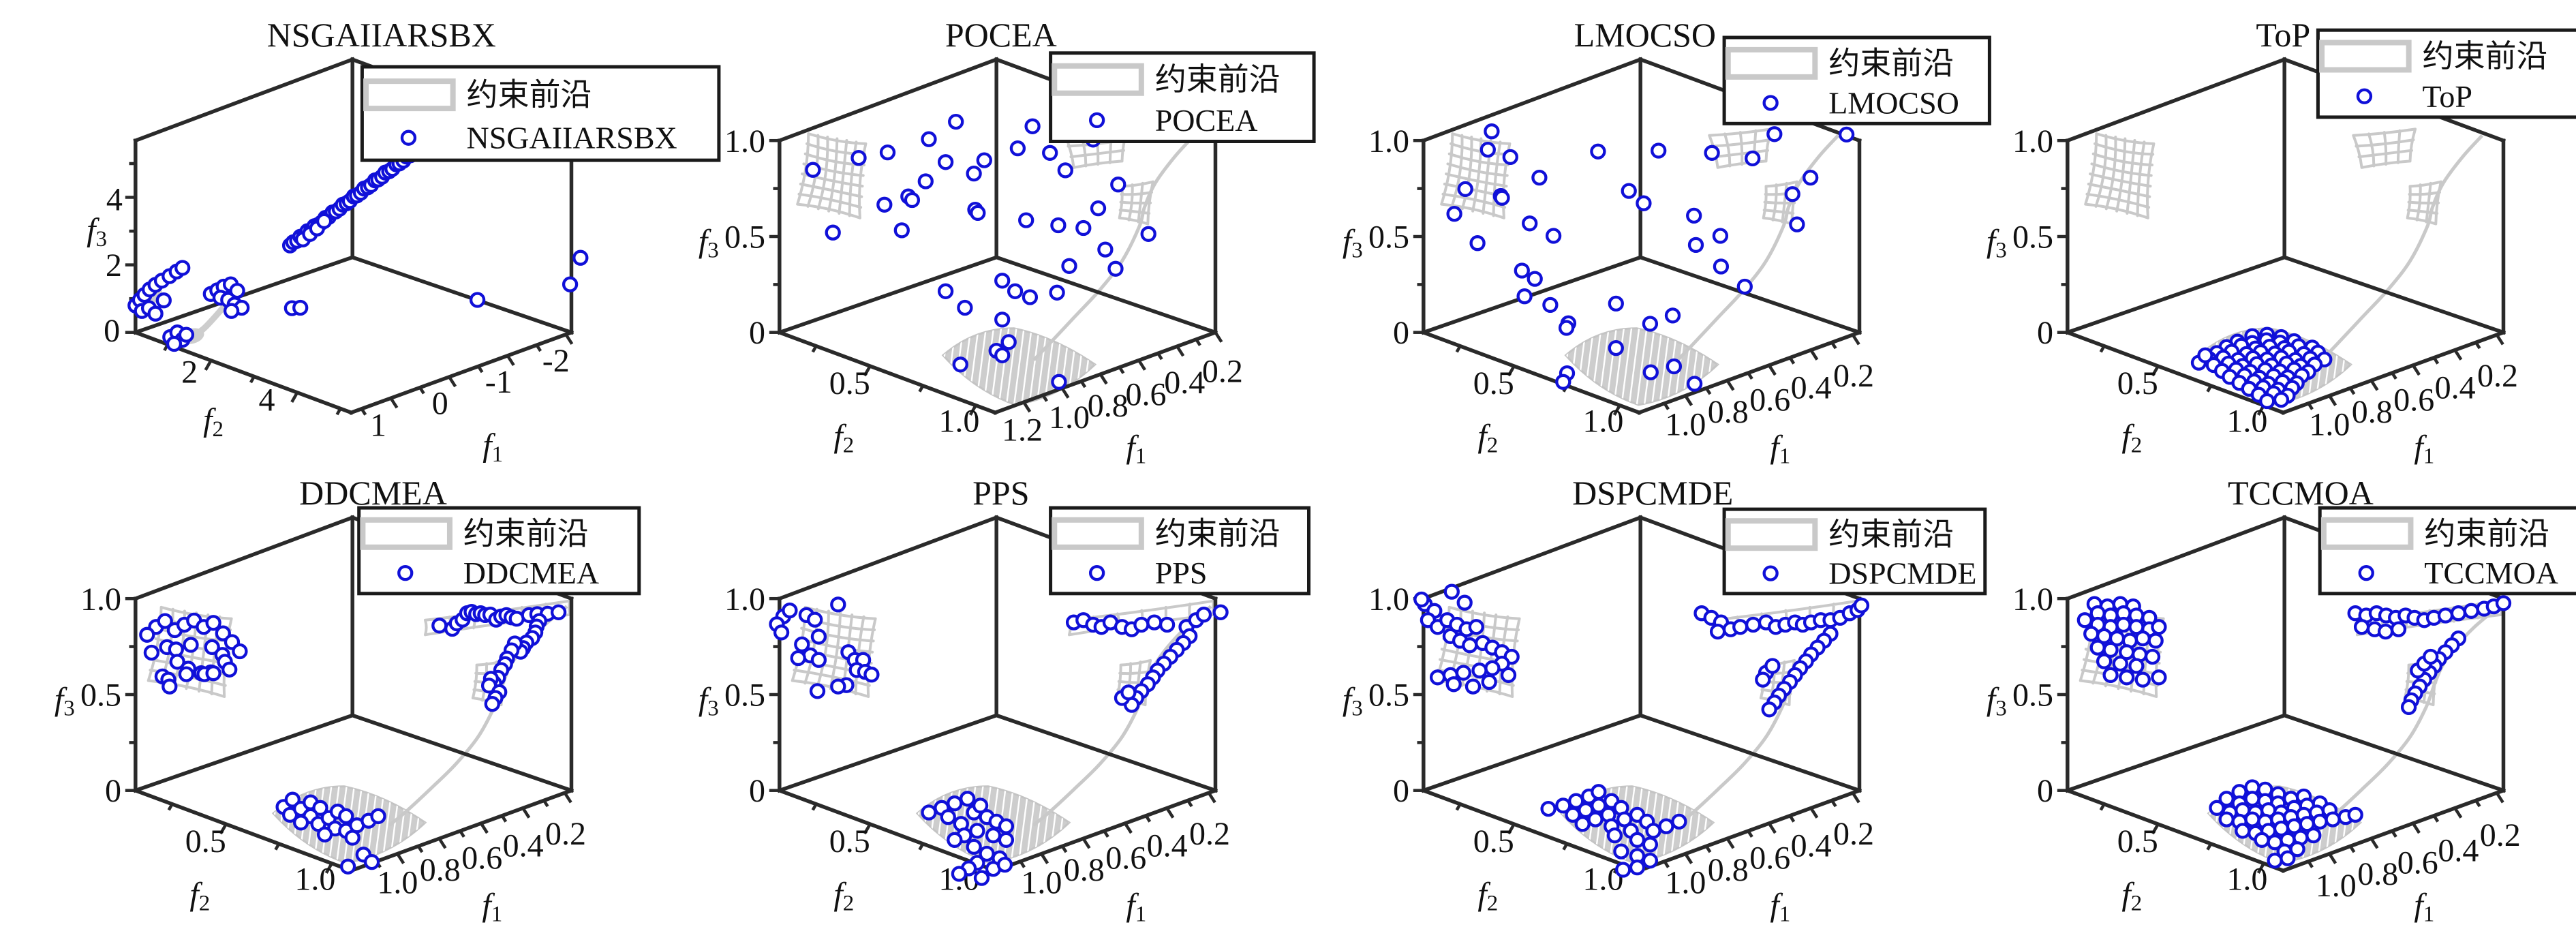 This screenshot has height=927, width=2576. Describe the element at coordinates (1652, 493) in the screenshot. I see `subplot-title: DSPCMDE` at that location.